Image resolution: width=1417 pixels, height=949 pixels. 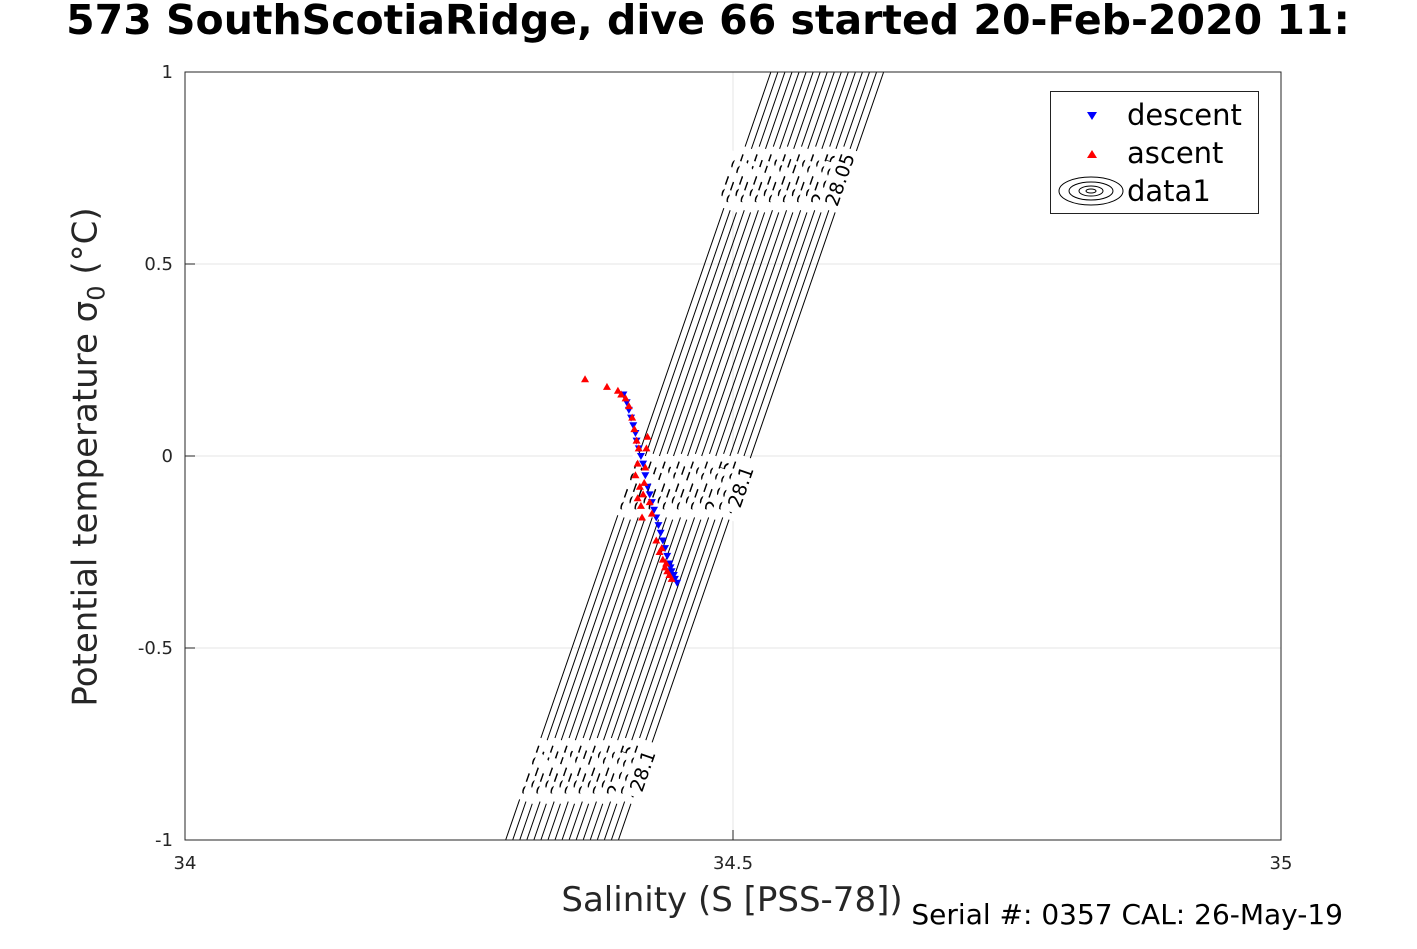 I want to click on legend: descent ascent data1, so click(x=1154, y=152).